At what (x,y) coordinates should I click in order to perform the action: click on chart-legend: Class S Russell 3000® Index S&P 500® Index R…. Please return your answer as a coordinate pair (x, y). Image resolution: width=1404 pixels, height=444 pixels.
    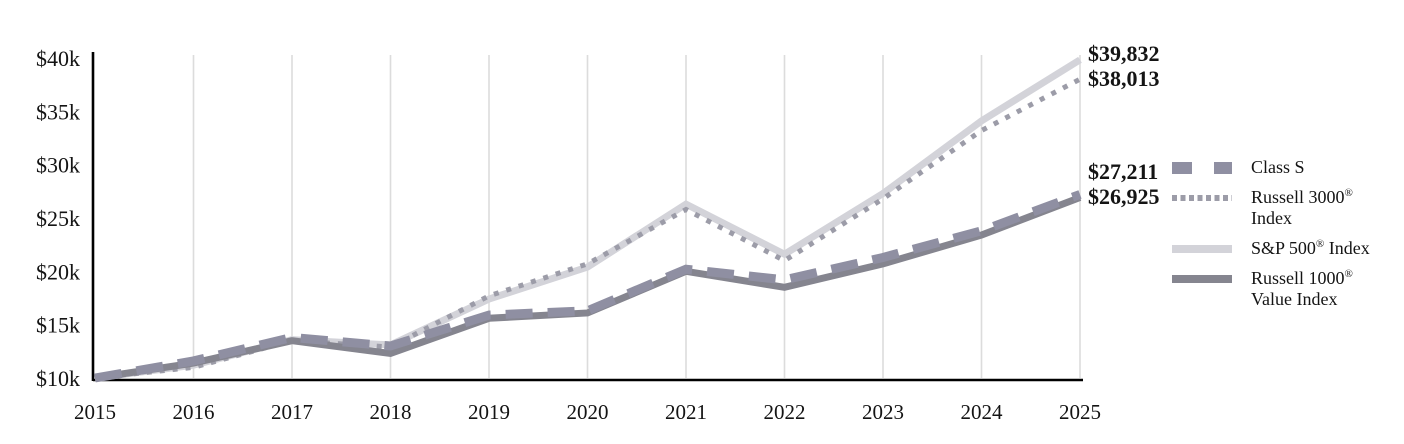
    Looking at the image, I should click on (1286, 238).